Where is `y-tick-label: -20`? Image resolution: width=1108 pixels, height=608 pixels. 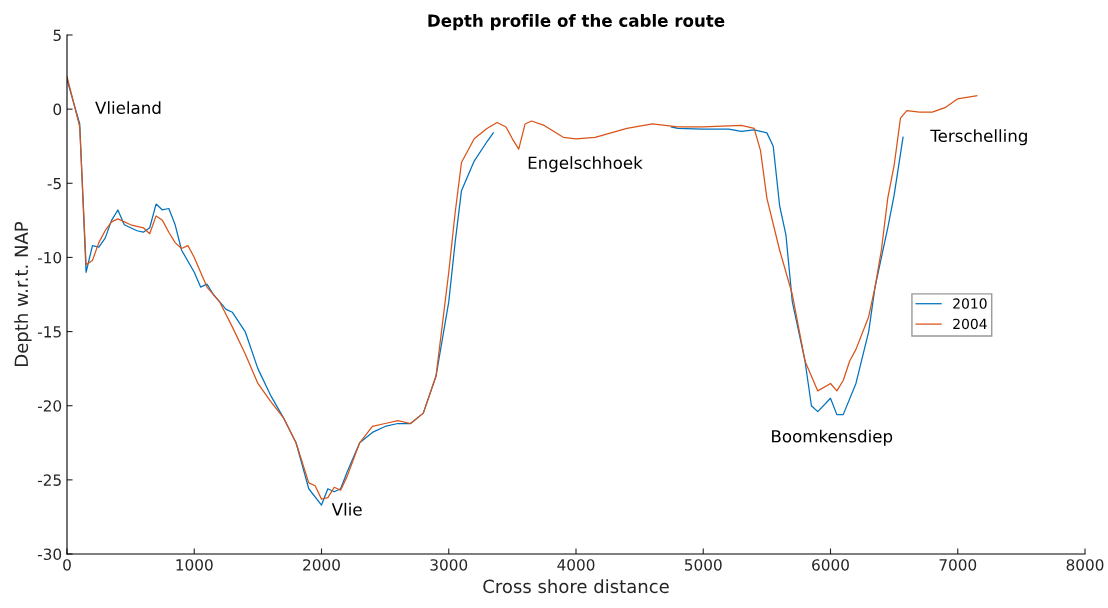
y-tick-label: -20 is located at coordinates (49, 406).